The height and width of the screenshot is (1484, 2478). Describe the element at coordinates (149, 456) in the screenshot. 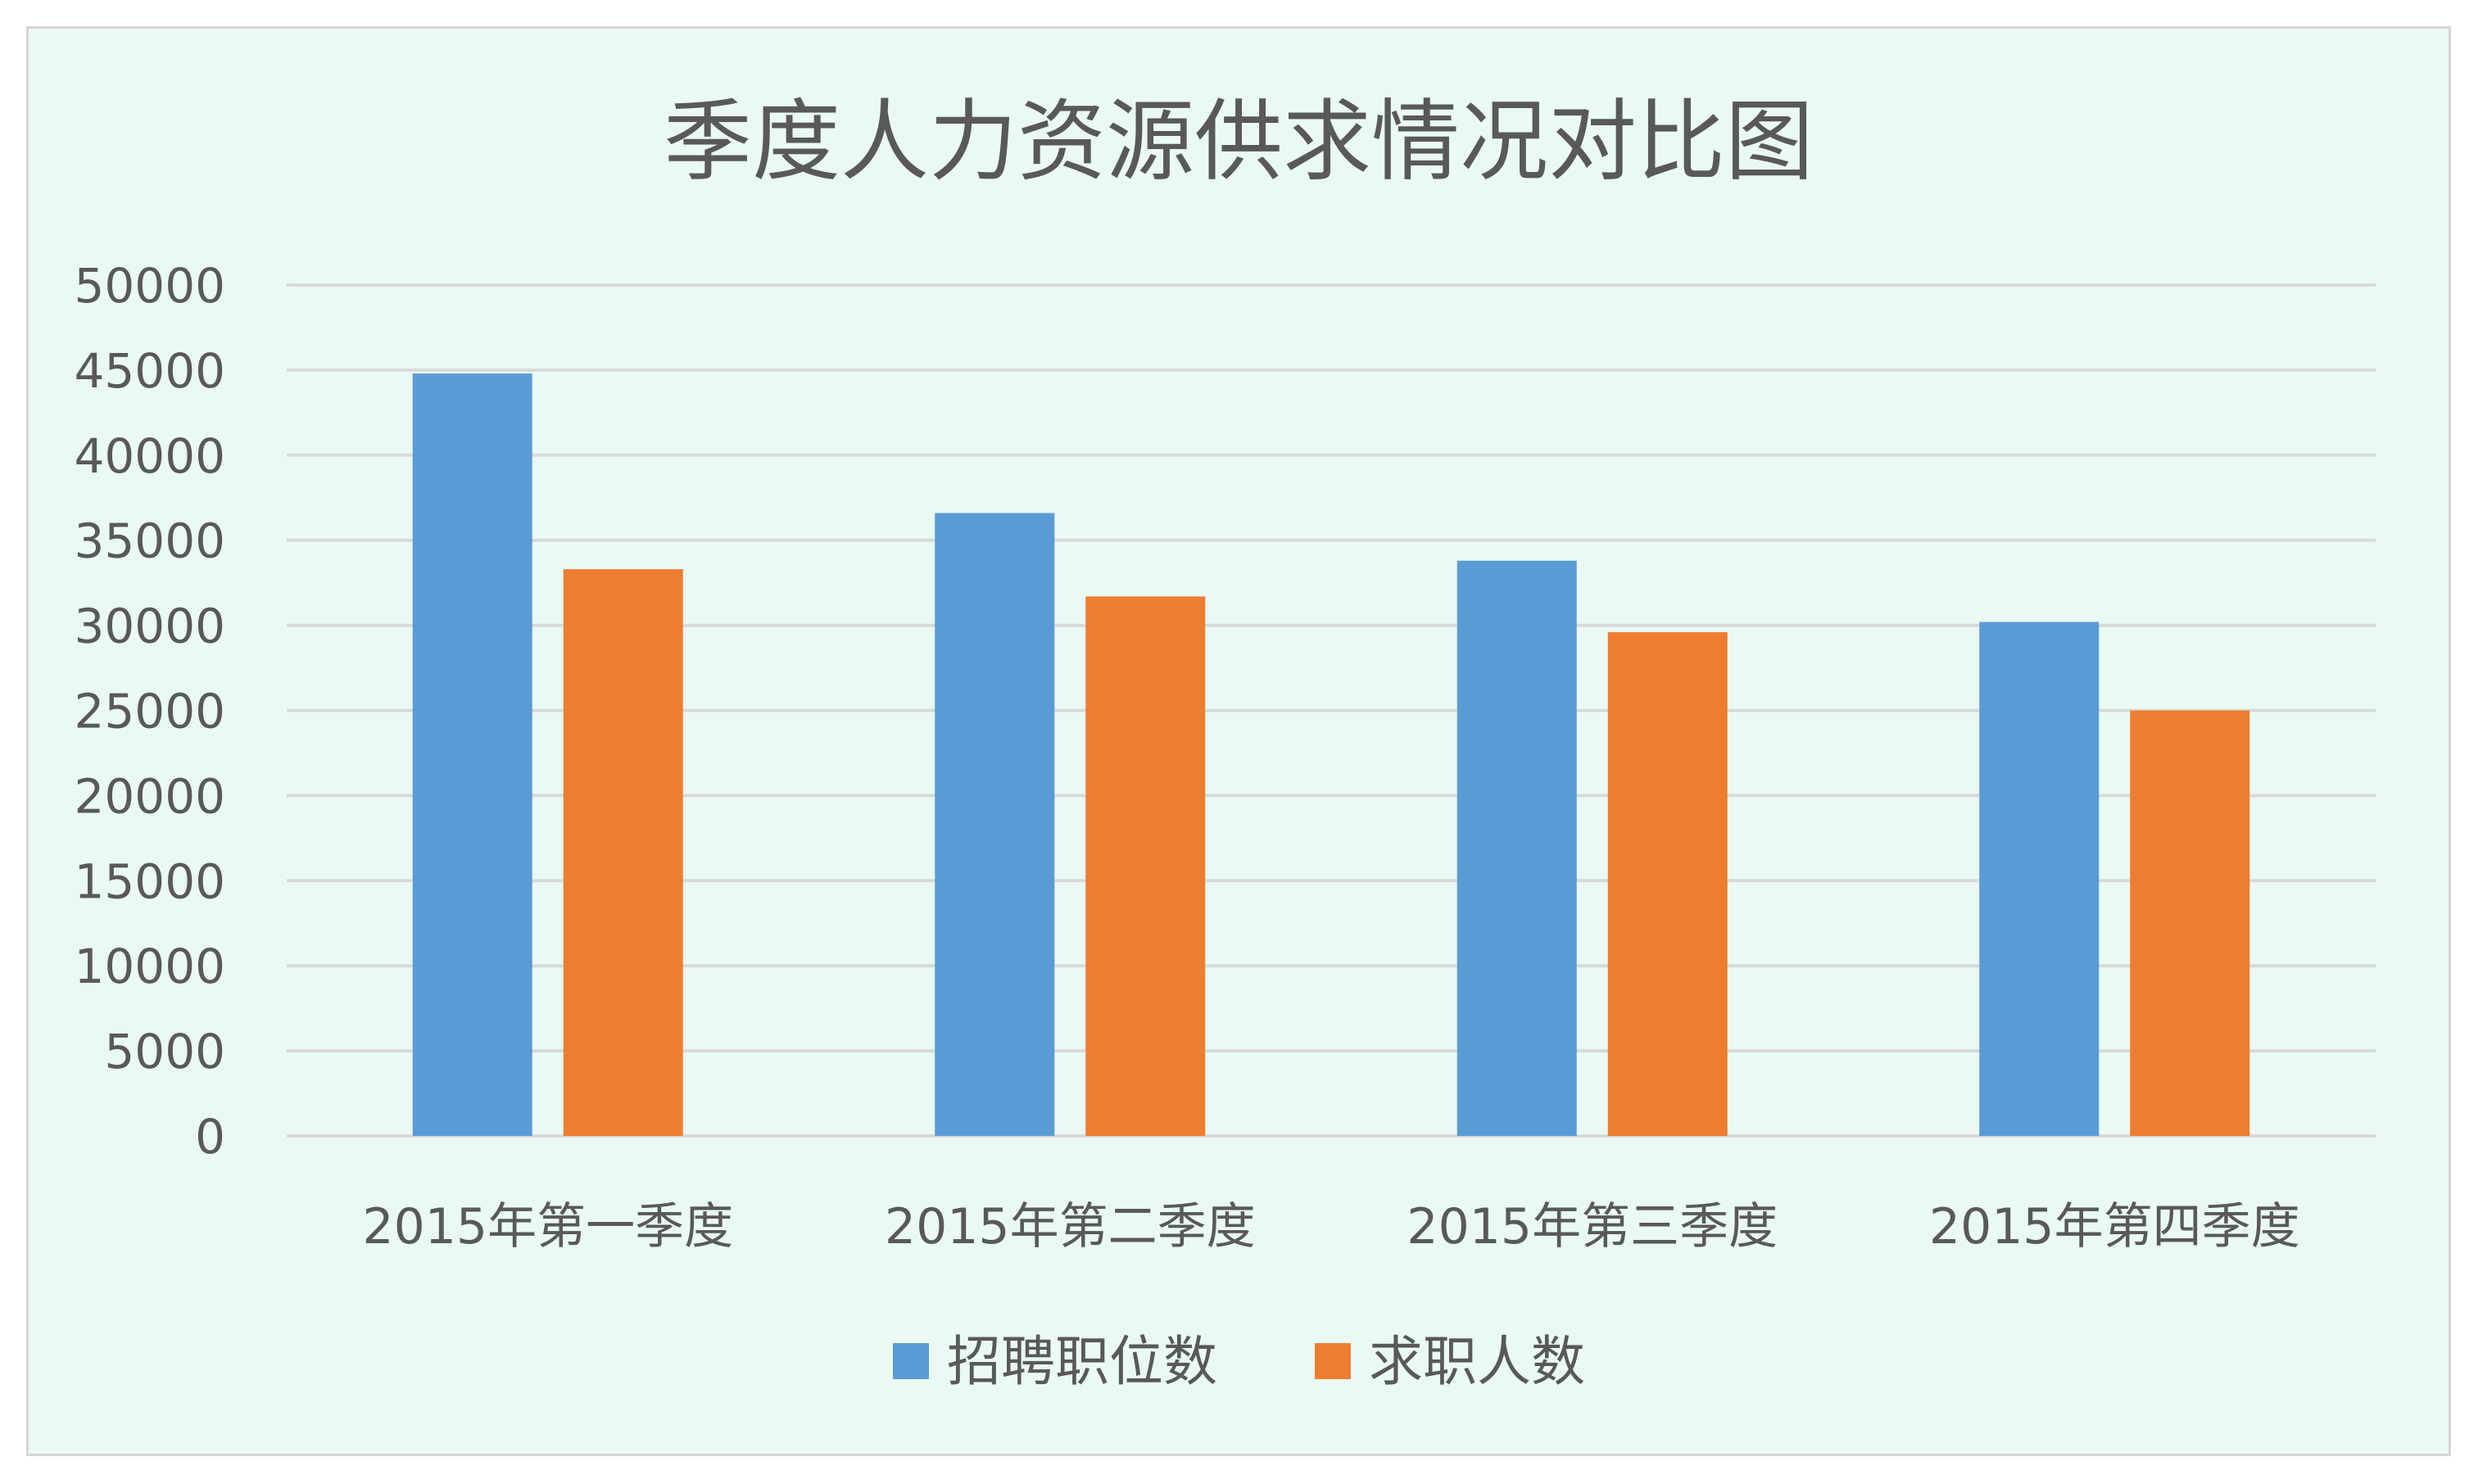

I see `y-tick-label: 40000` at that location.